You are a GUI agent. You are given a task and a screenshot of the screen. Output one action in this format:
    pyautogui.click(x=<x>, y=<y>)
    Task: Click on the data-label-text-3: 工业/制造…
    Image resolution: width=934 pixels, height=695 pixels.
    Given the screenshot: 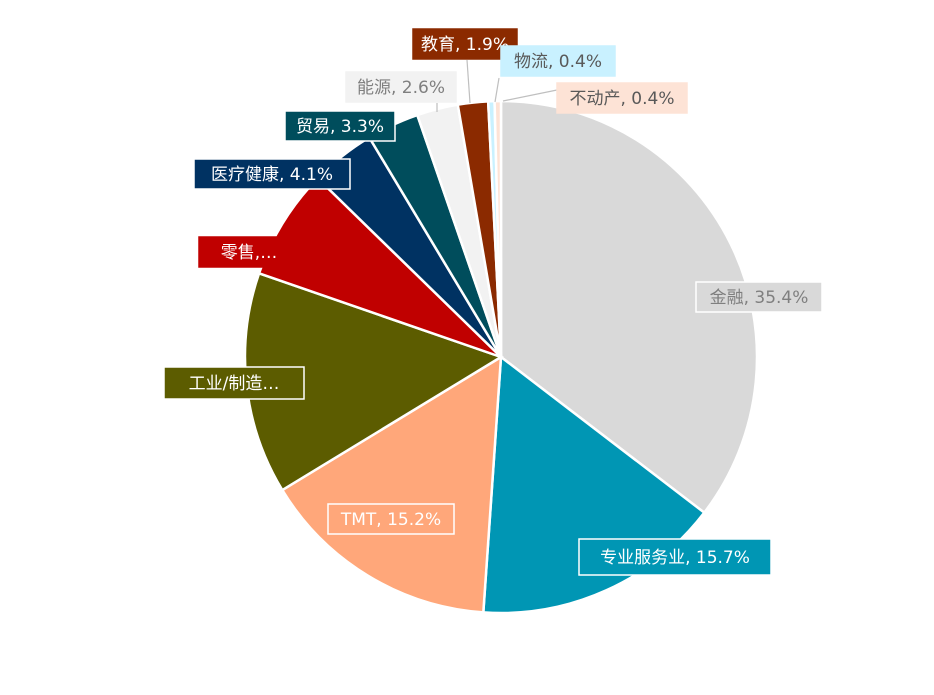 What is the action you would take?
    pyautogui.click(x=234, y=384)
    